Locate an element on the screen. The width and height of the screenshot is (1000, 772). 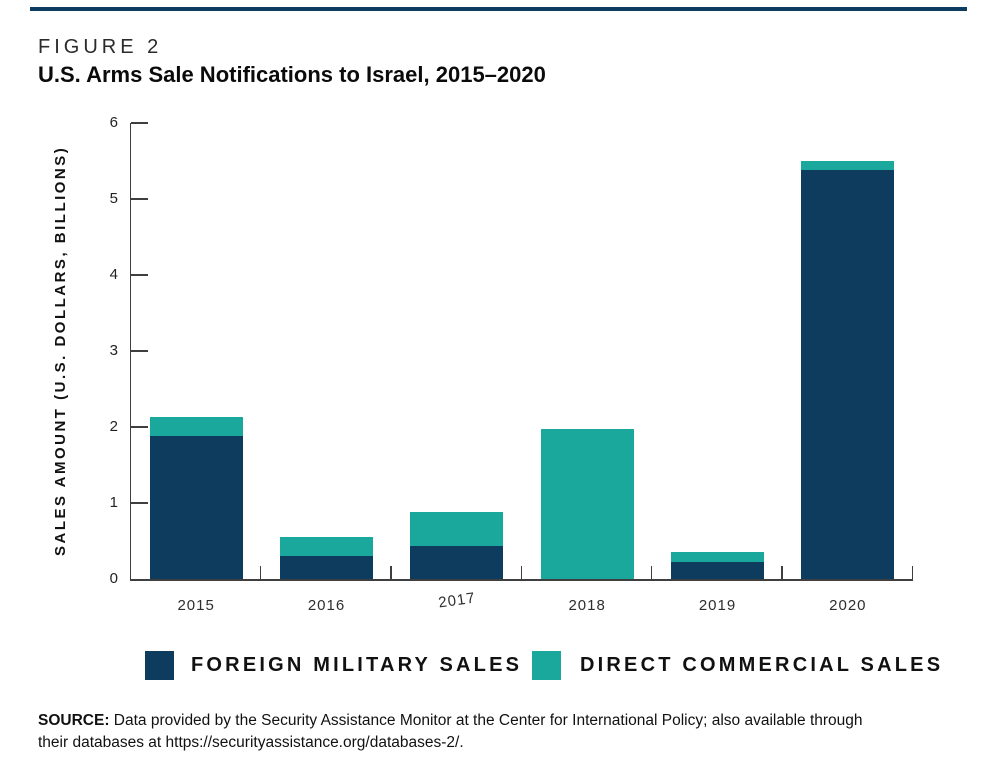
legend-swatch-foreign-military-sales is located at coordinates (159, 665).